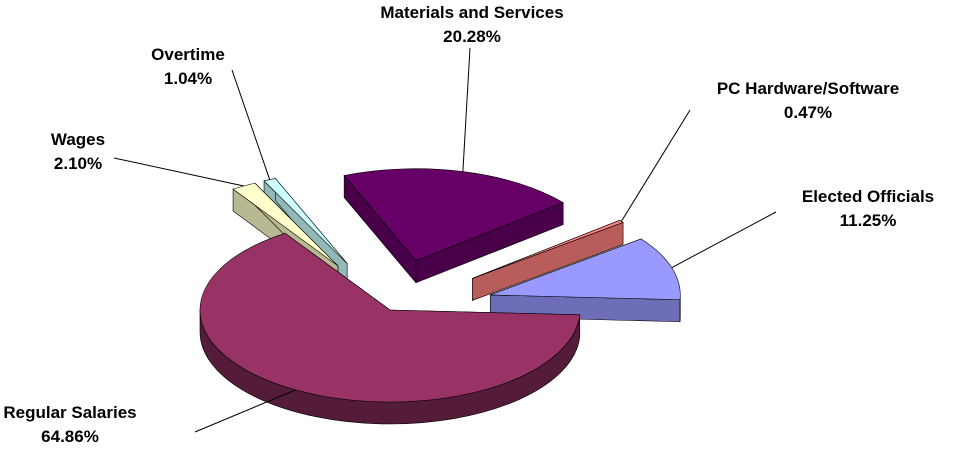 This screenshot has width=954, height=454. What do you see at coordinates (69, 412) in the screenshot?
I see `slice-label: Regular Salaries` at bounding box center [69, 412].